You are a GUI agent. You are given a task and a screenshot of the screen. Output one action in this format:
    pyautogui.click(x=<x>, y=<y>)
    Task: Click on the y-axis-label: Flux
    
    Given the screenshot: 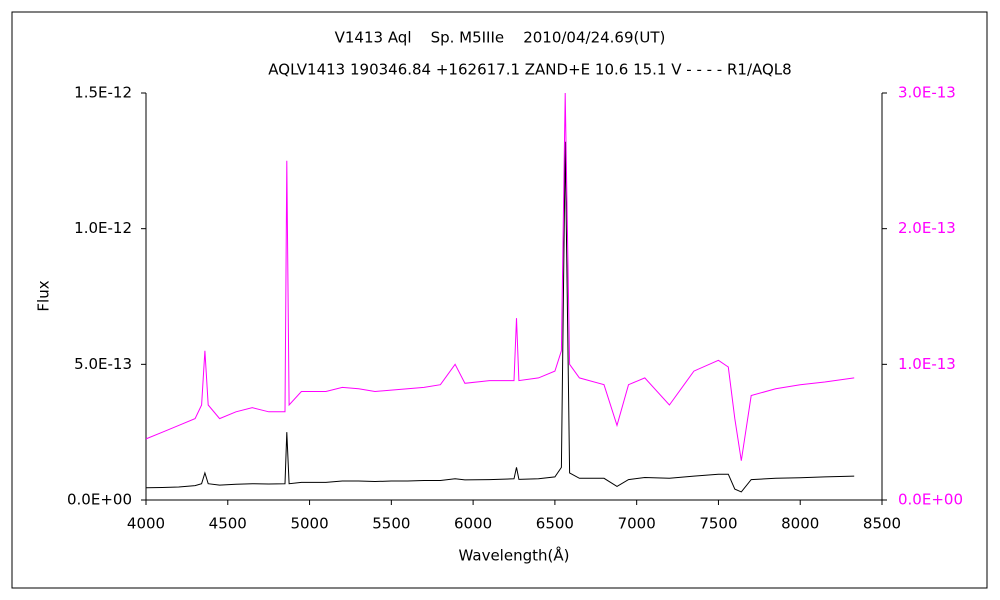 What is the action you would take?
    pyautogui.click(x=44, y=295)
    